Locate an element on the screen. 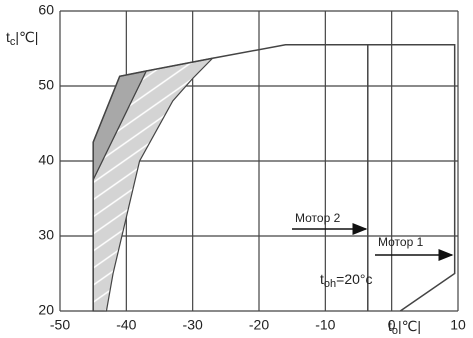 The width and height of the screenshot is (473, 338). x-tick-label: 0 is located at coordinates (392, 325).